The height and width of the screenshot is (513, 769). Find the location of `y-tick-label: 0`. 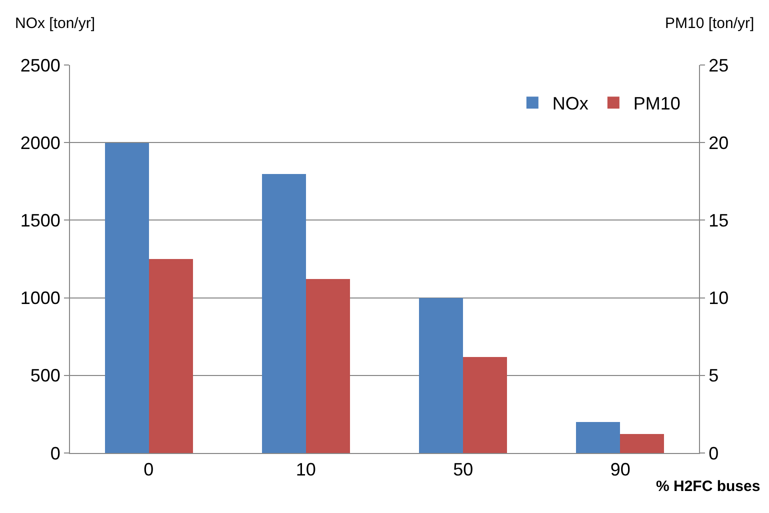

y-tick-label: 0 is located at coordinates (55, 453).